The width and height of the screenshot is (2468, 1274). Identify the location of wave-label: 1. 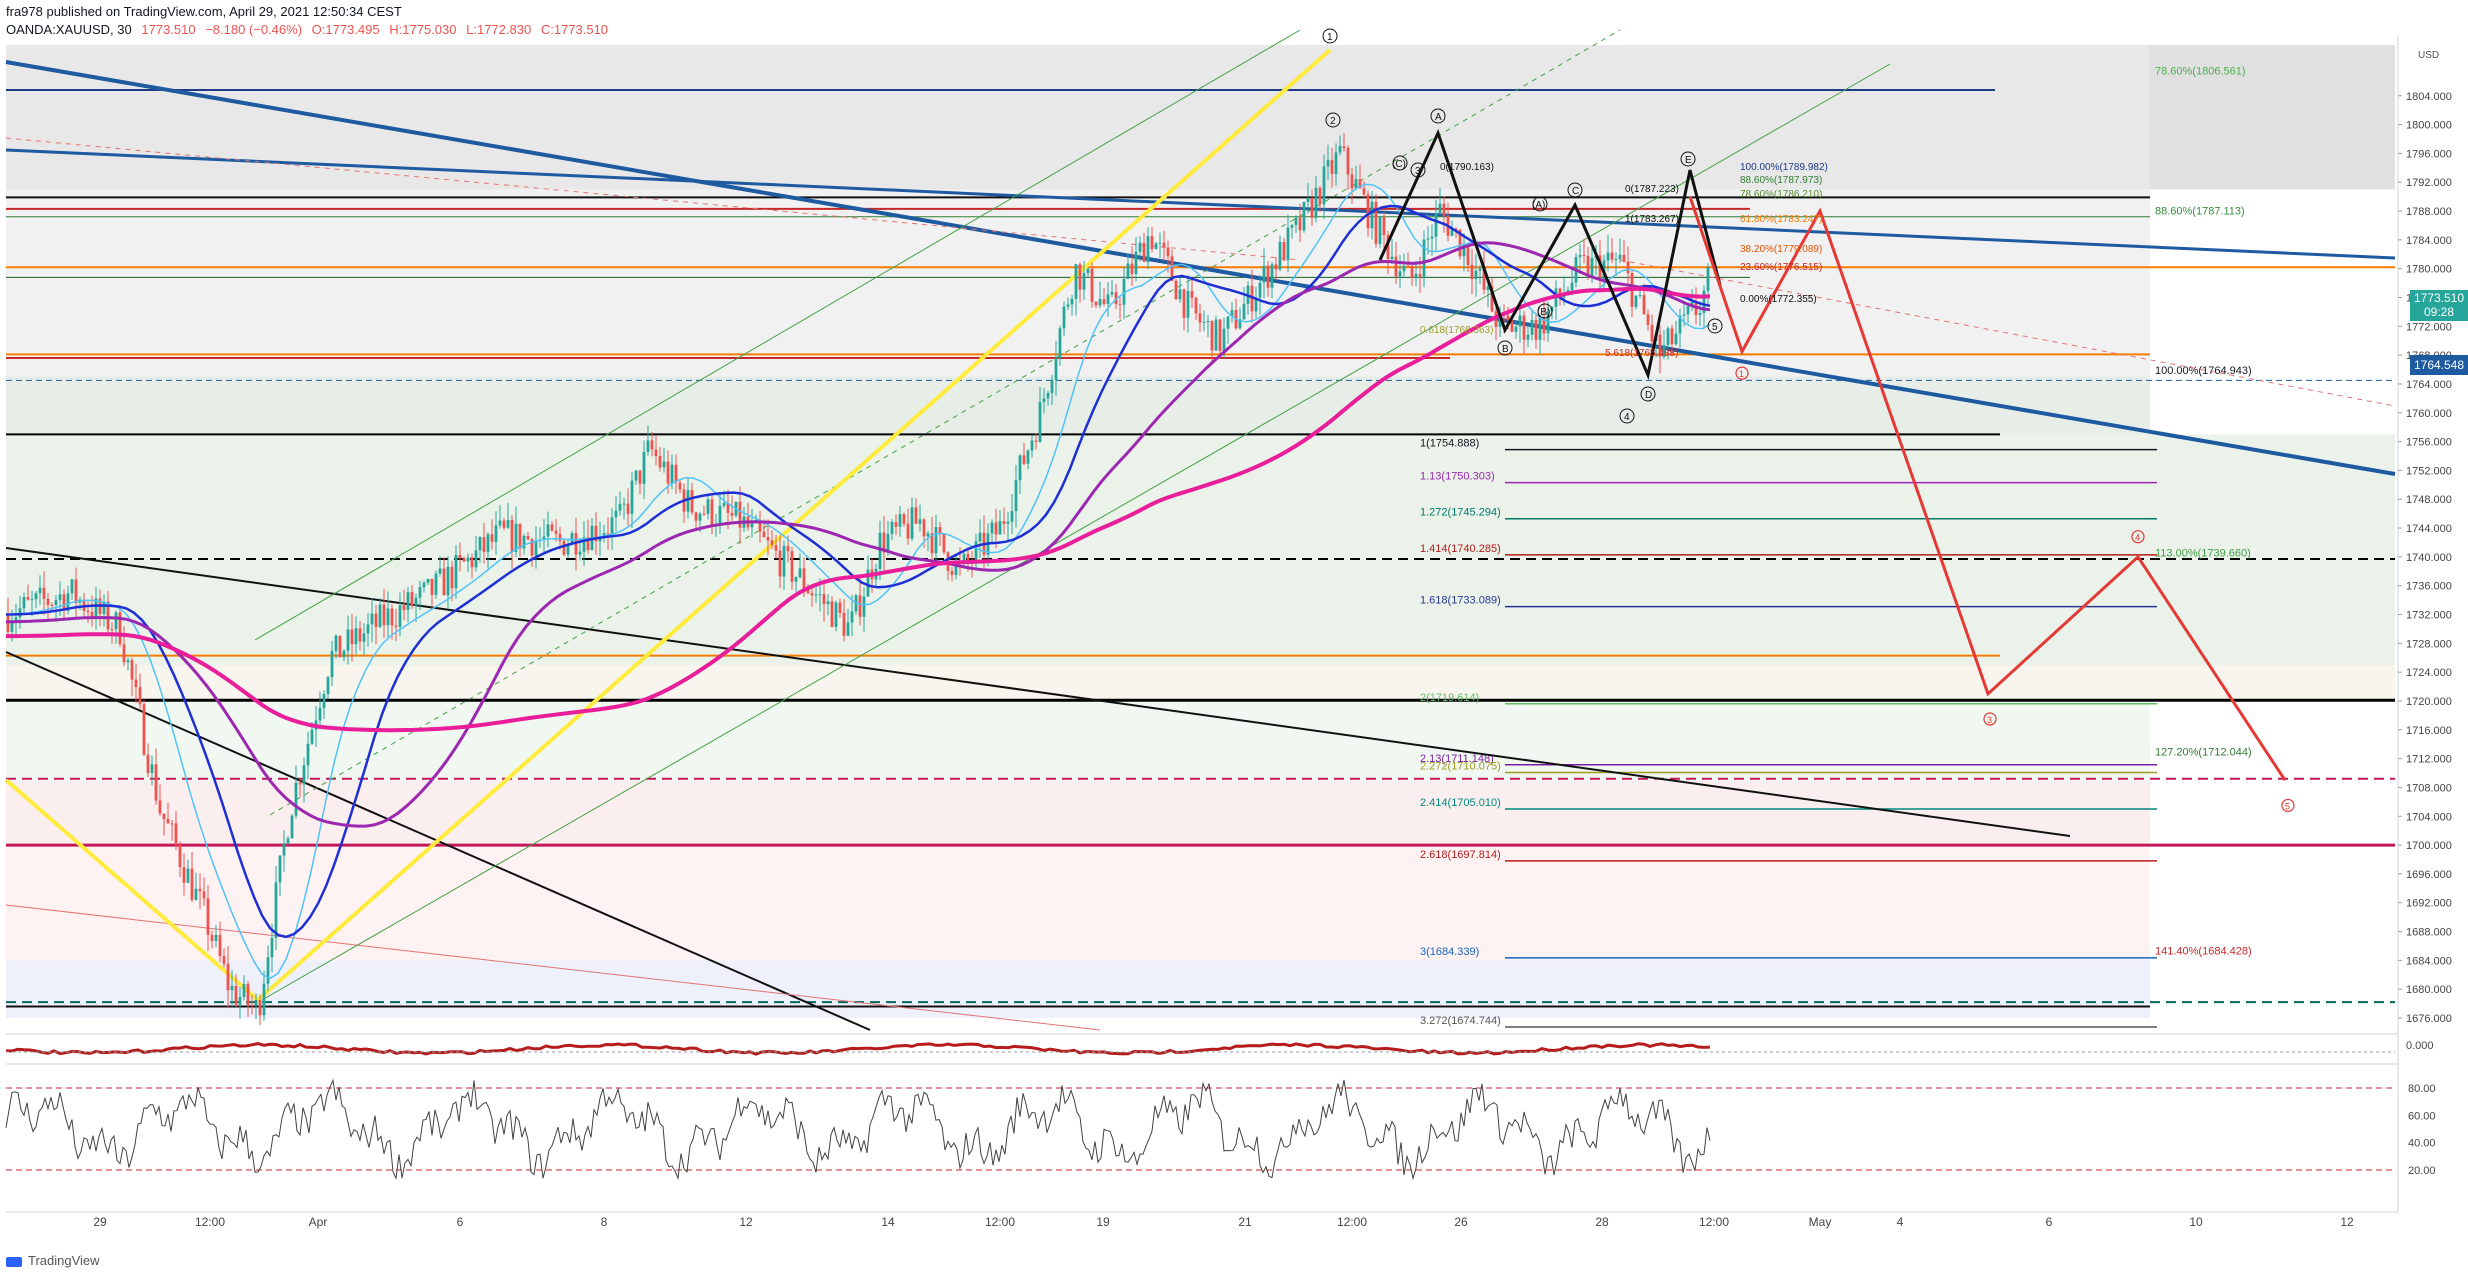
(1330, 37).